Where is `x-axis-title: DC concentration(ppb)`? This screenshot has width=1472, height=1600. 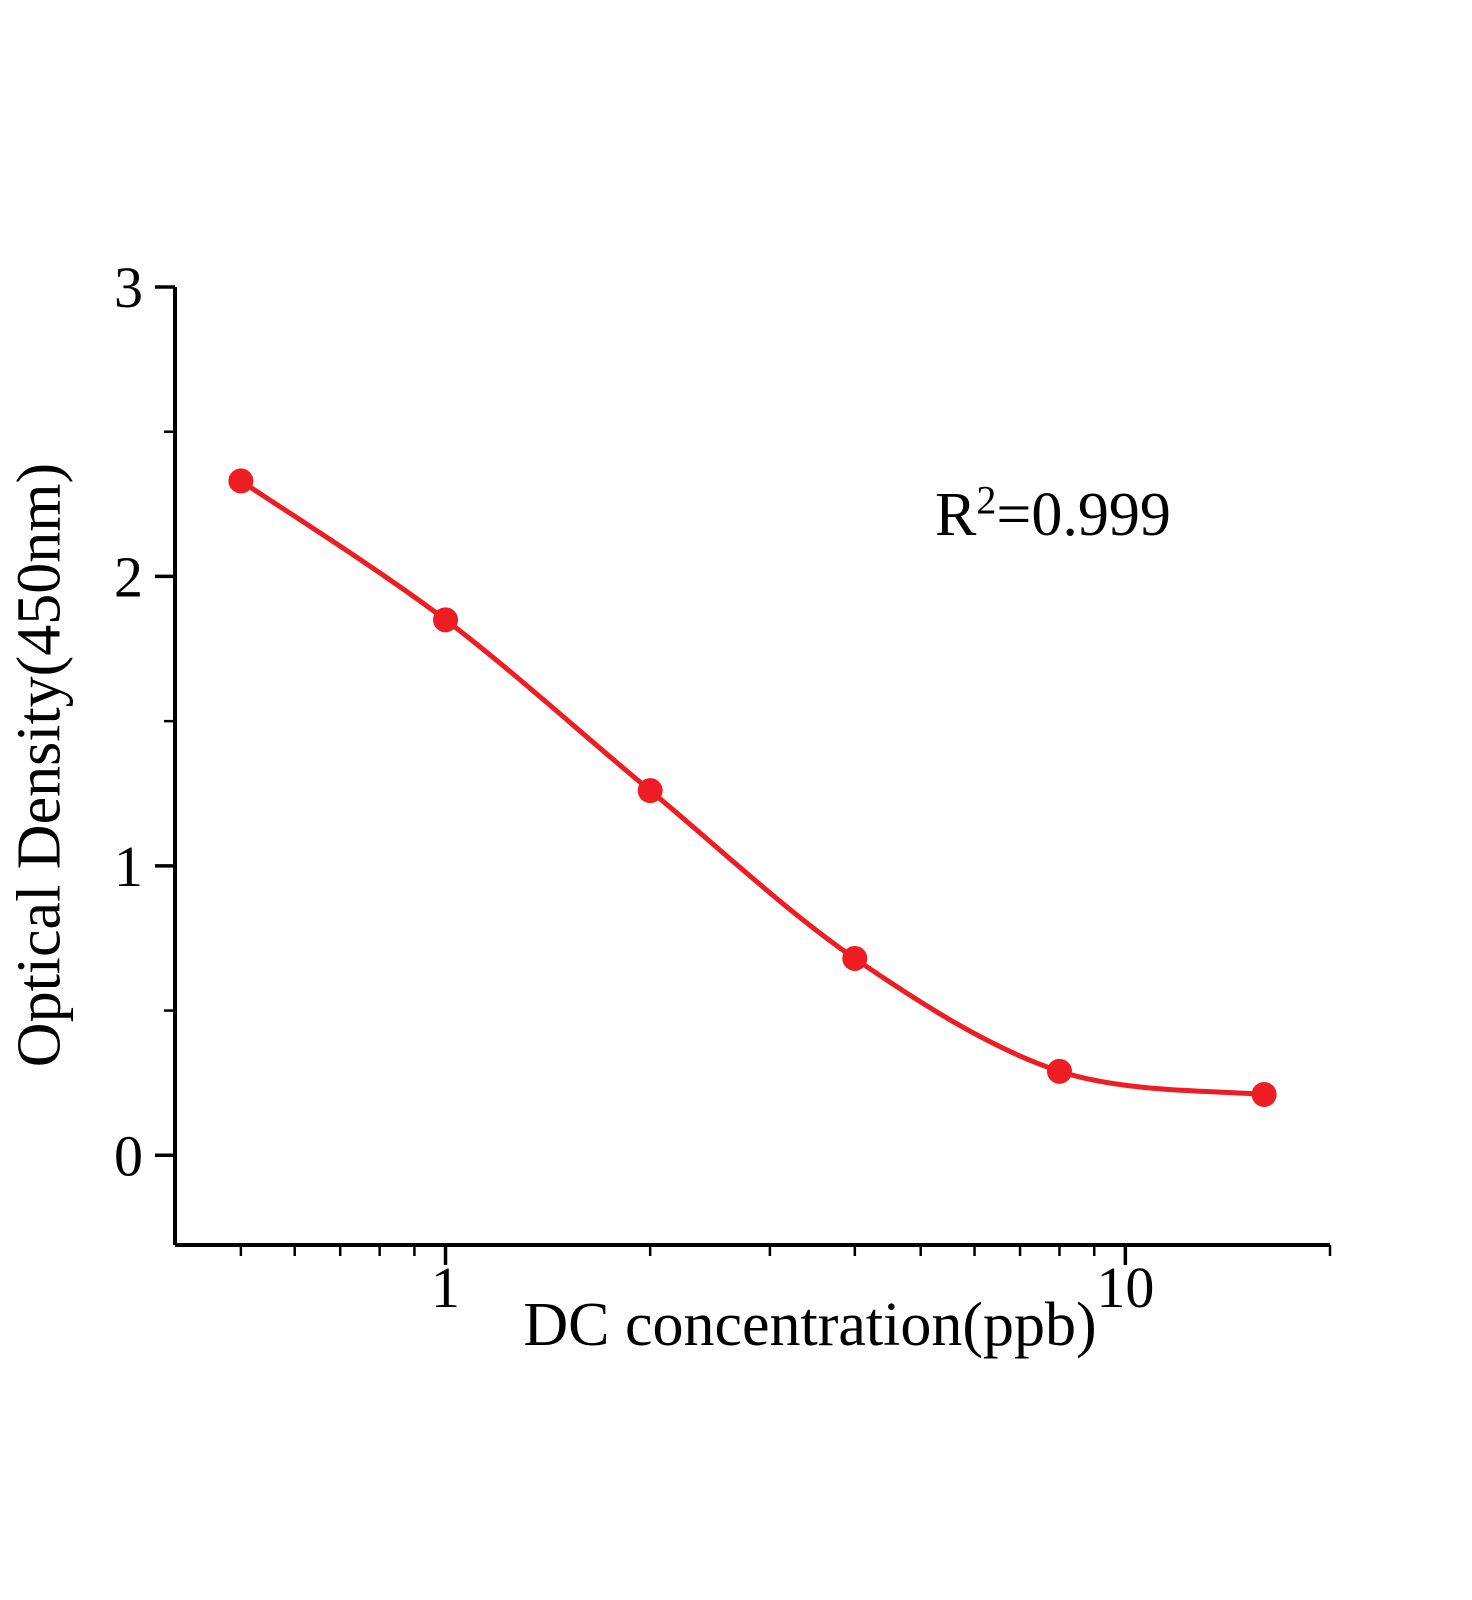 x-axis-title: DC concentration(ppb) is located at coordinates (810, 1325).